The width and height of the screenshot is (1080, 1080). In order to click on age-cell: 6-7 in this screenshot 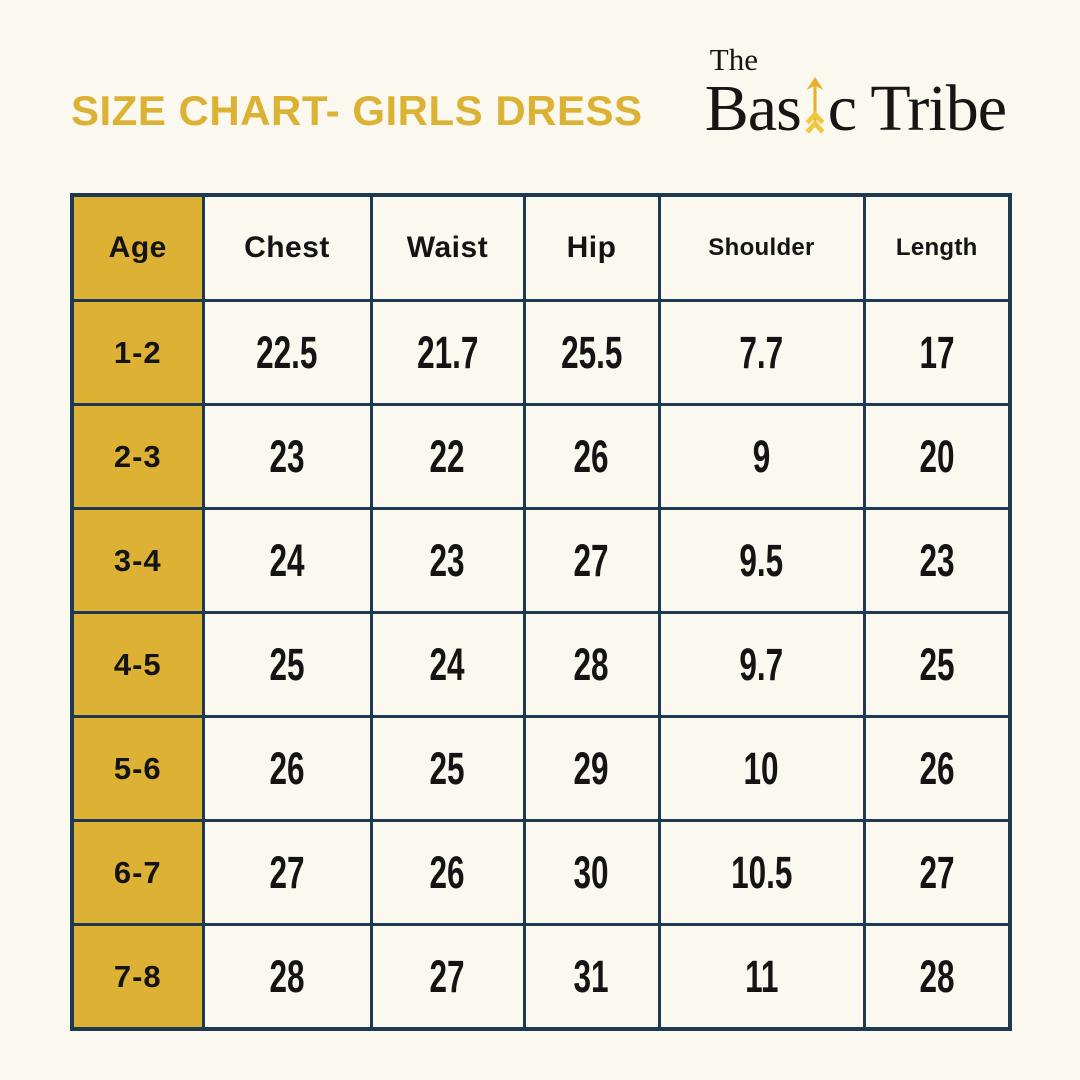, I will do `click(137, 872)`.